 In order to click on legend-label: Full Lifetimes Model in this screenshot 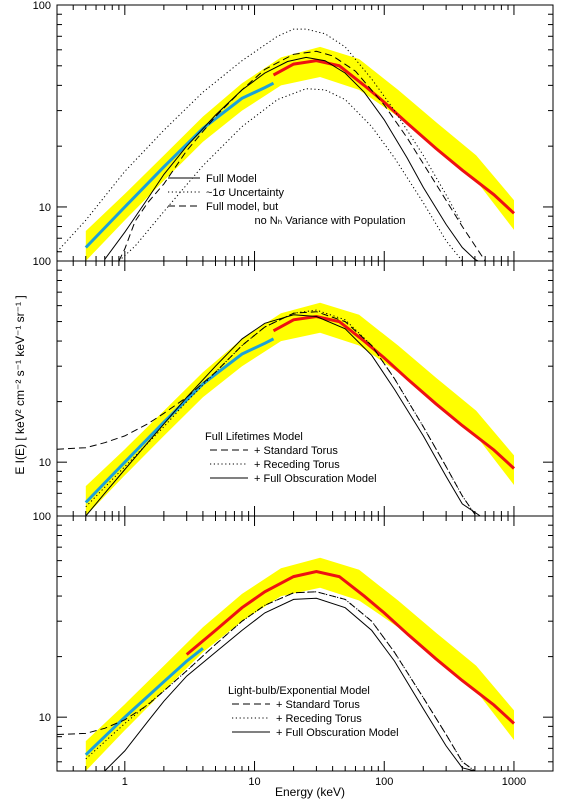, I will do `click(254, 437)`.